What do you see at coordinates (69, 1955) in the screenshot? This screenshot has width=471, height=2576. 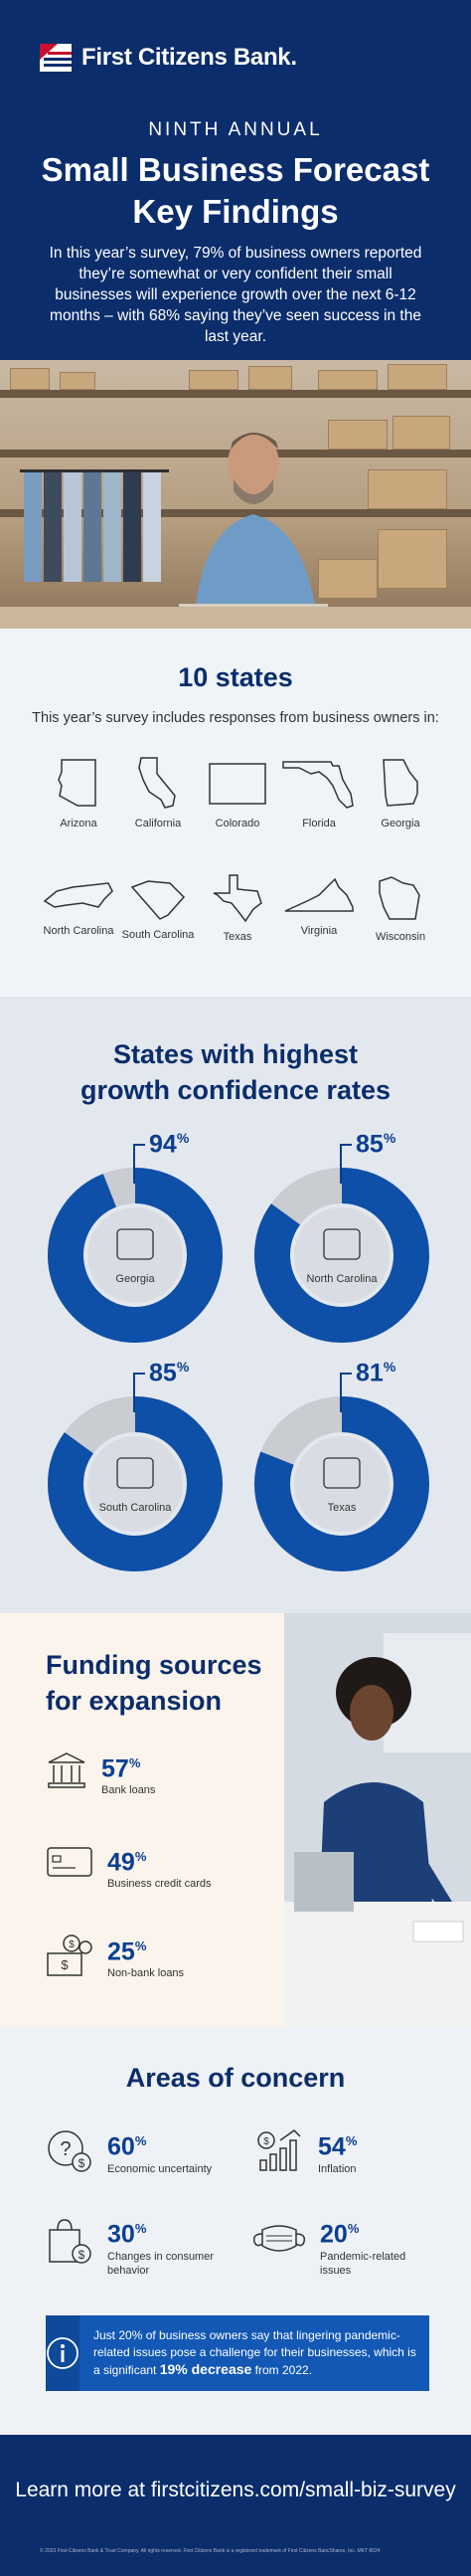 I see `cash-icon: $ $` at bounding box center [69, 1955].